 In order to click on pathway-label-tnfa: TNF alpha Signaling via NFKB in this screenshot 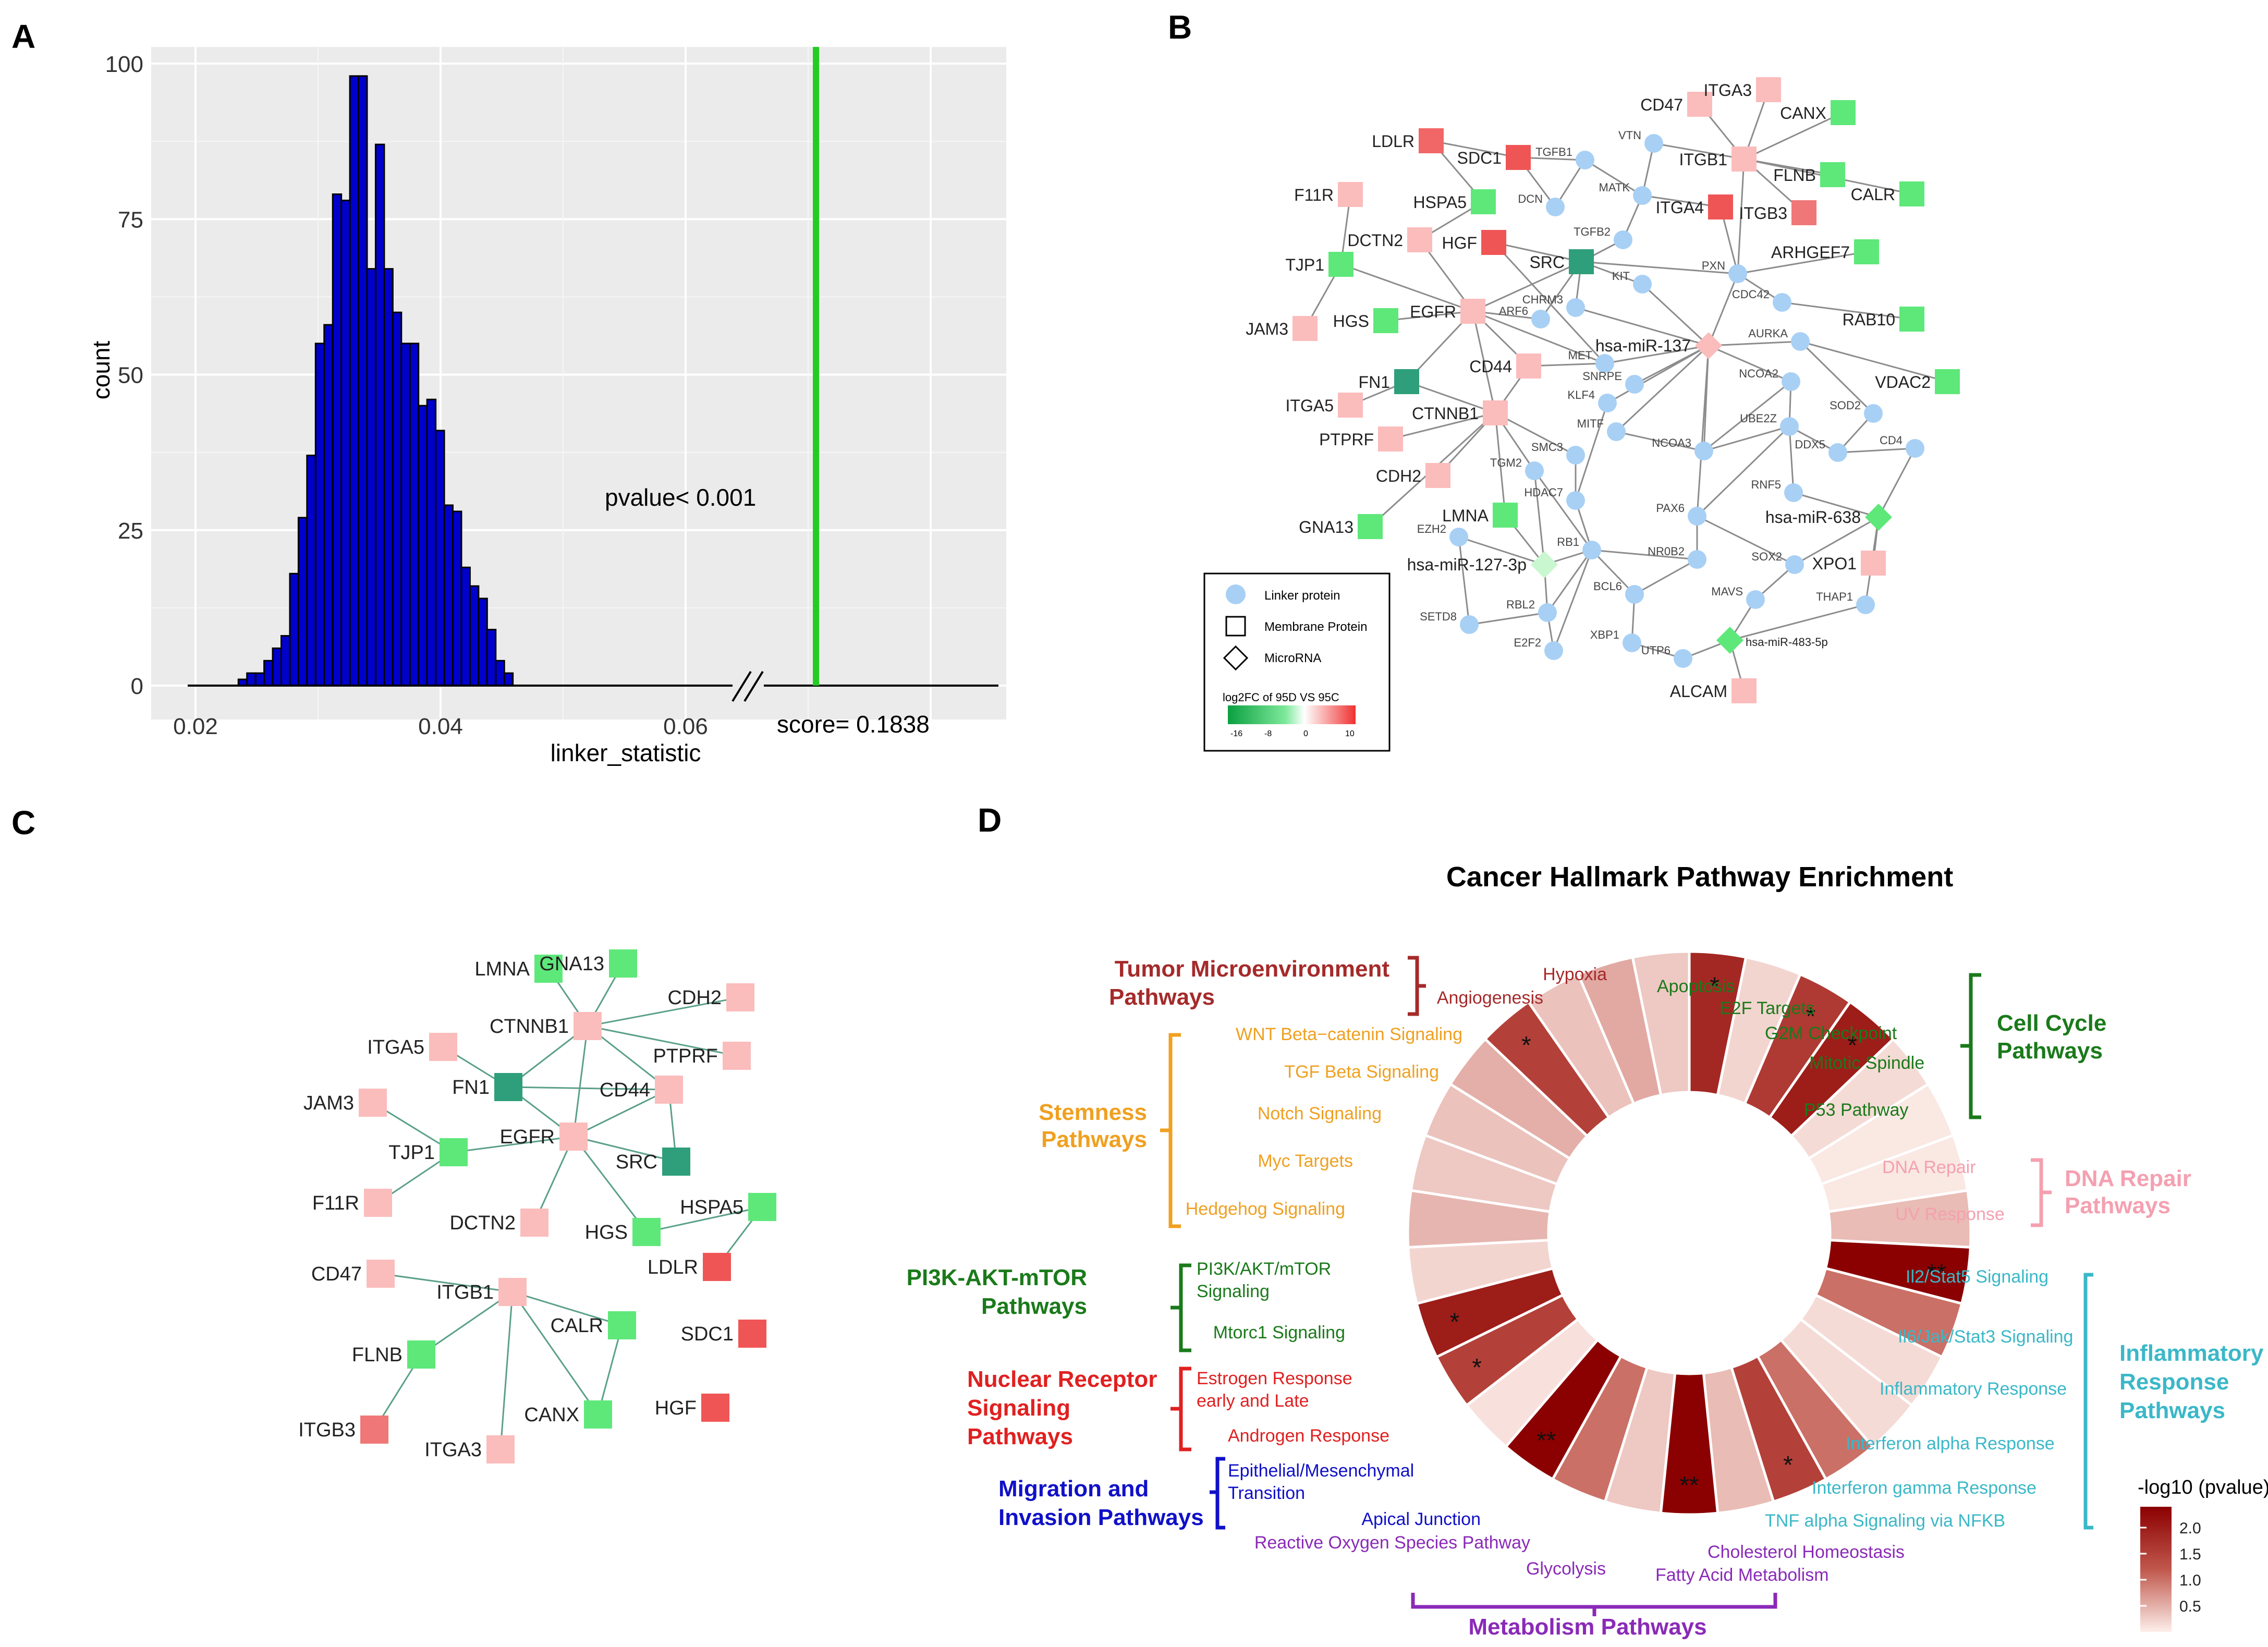, I will do `click(1885, 1521)`.